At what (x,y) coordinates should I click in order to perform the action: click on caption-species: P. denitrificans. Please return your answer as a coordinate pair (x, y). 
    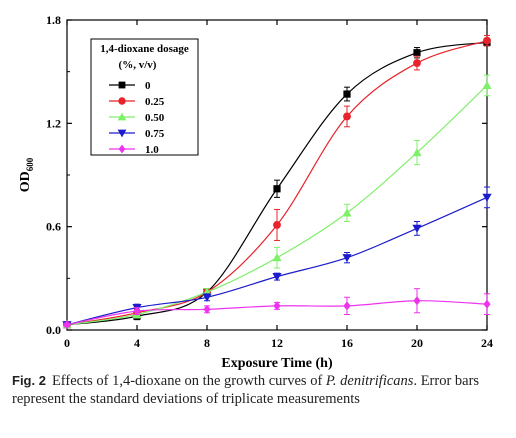
    Looking at the image, I should click on (369, 381).